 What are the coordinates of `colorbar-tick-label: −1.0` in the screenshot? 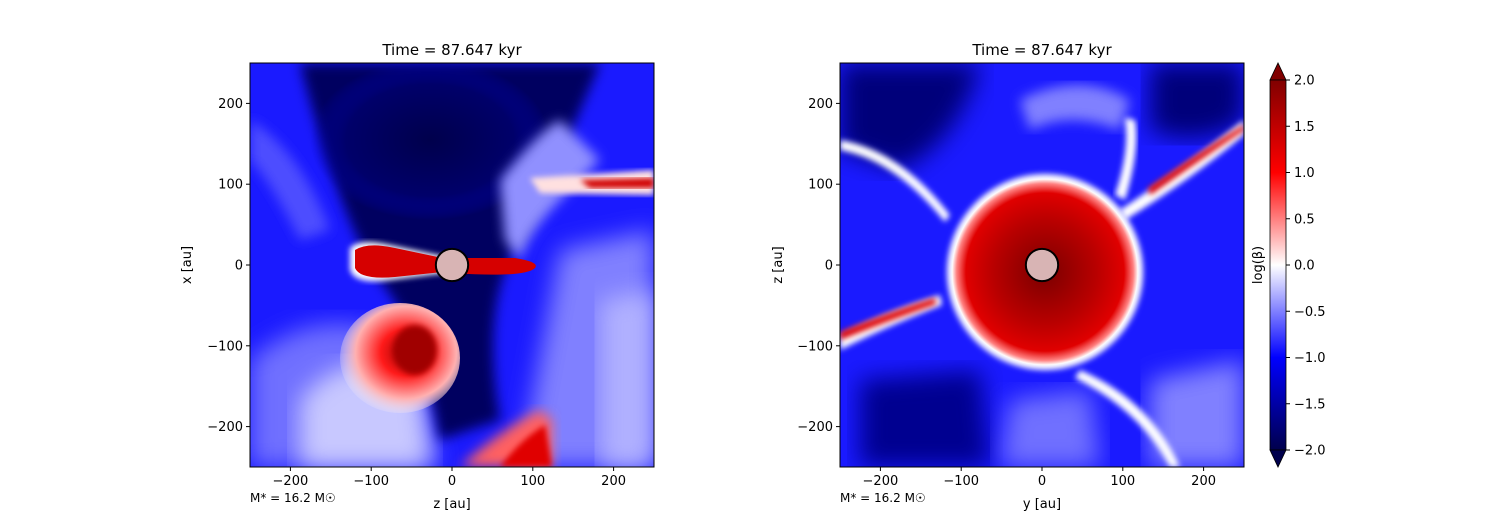 It's located at (1310, 358).